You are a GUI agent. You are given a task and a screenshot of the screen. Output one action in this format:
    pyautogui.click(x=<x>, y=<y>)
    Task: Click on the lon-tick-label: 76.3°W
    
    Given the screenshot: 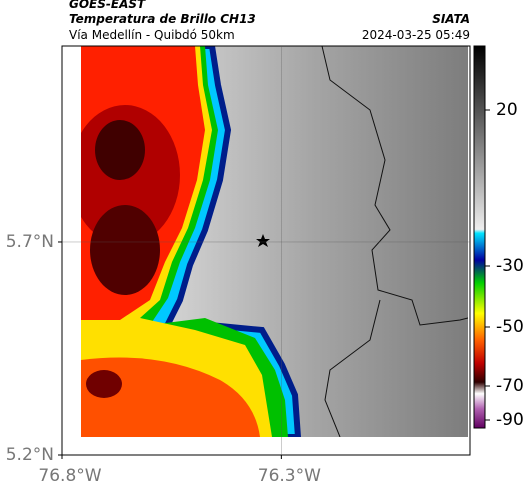 What is the action you would take?
    pyautogui.click(x=289, y=476)
    